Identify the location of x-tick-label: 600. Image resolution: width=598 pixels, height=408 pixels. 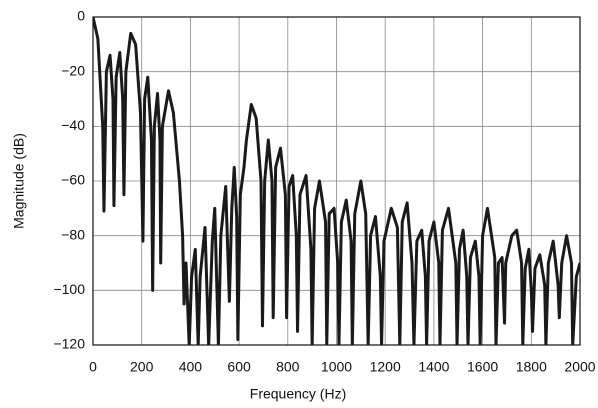
(239, 367).